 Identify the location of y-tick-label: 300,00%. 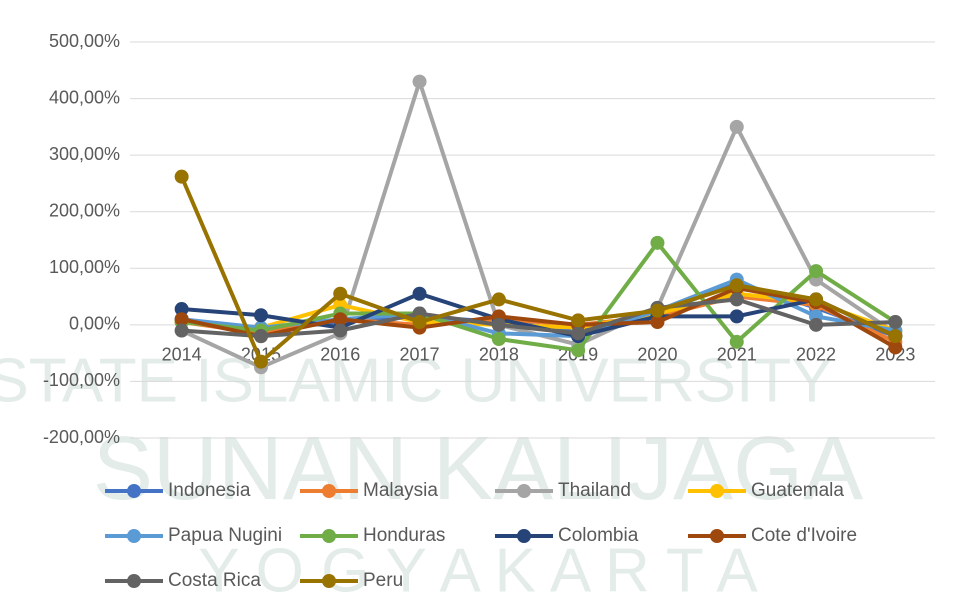
(84, 154).